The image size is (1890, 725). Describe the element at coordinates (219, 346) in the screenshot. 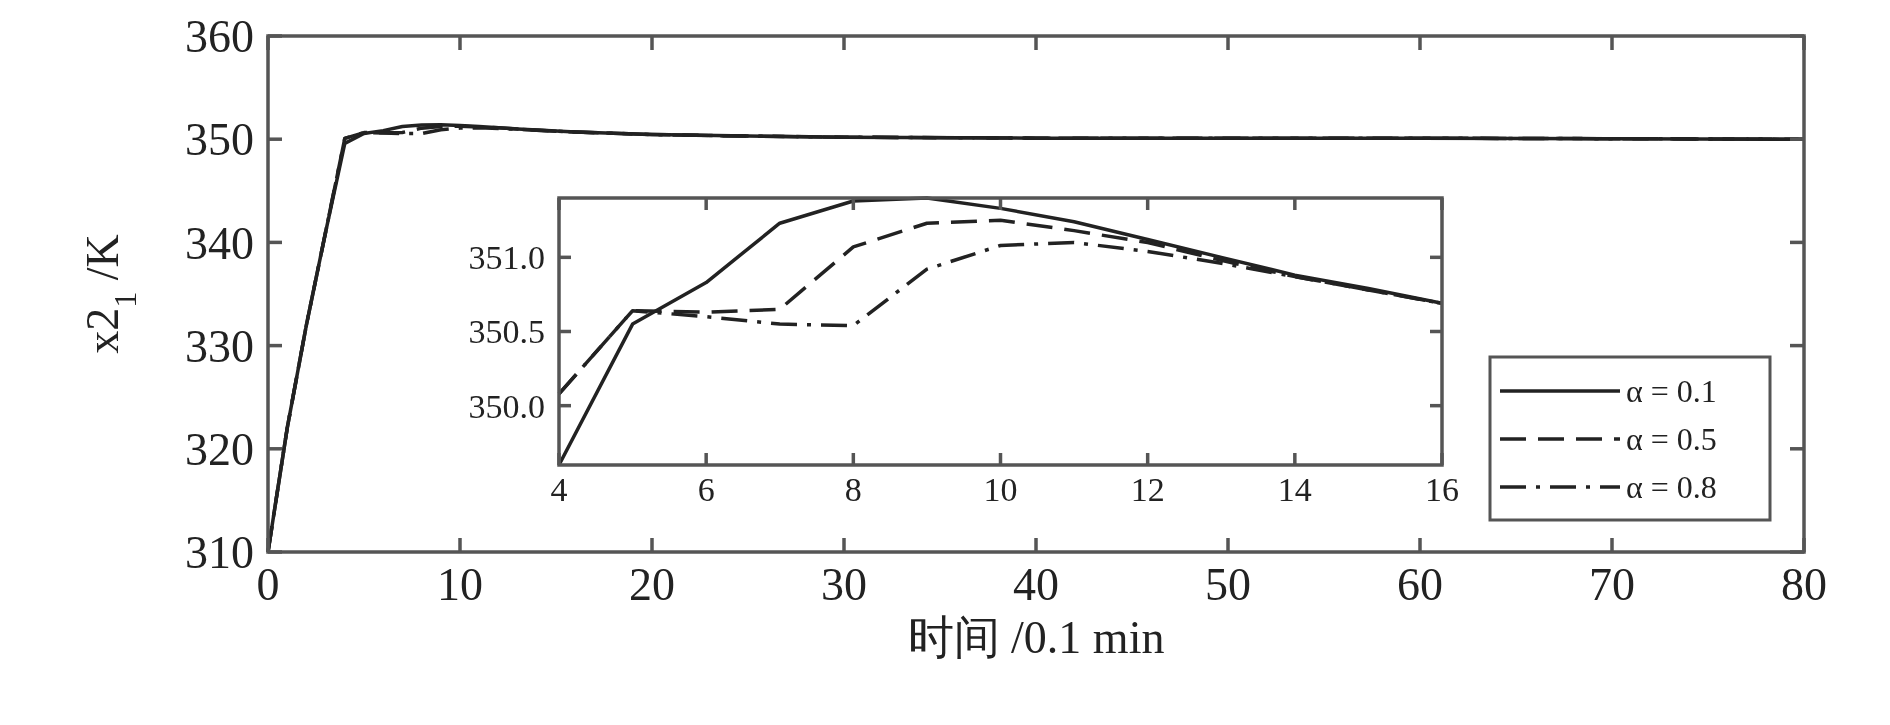

I see `y-tick-label: 330` at that location.